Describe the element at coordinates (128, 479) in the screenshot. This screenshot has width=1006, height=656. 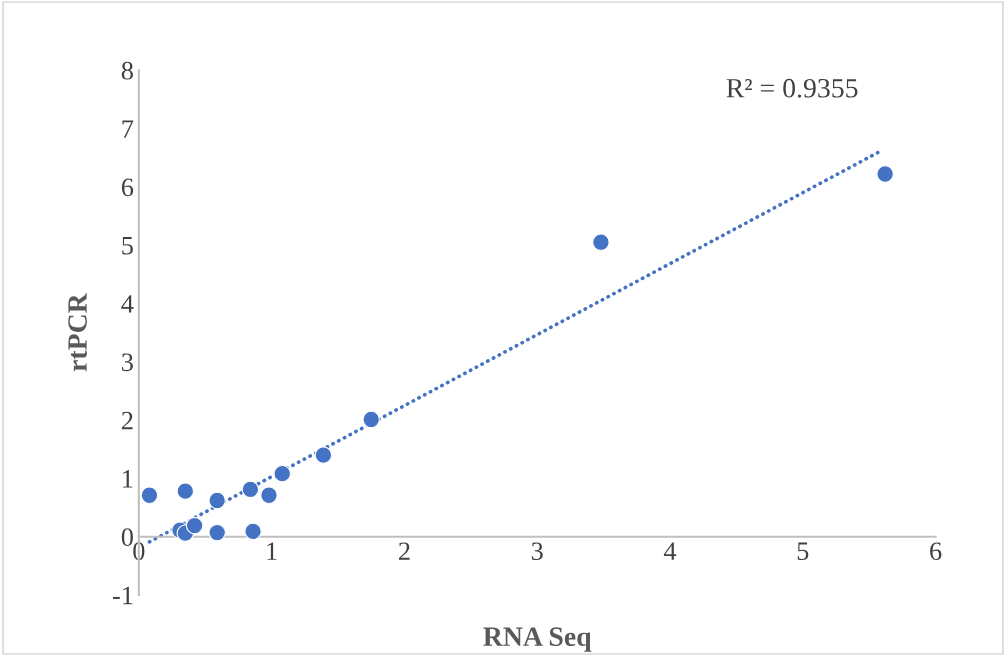
I see `y-tick-label: 1` at that location.